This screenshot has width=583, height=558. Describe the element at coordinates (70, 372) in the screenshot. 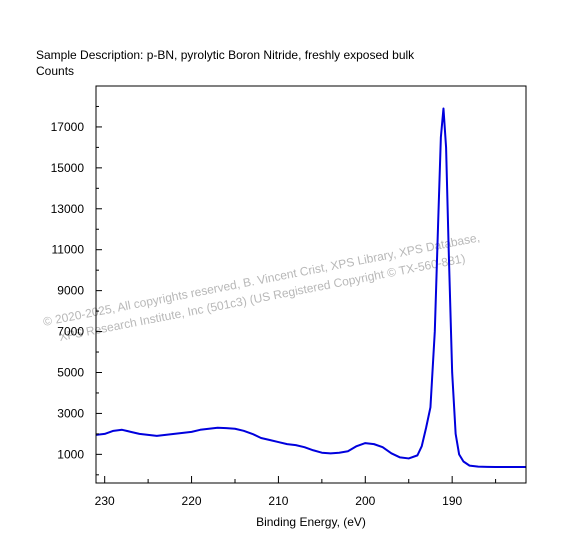

I see `y-tick-label: 5000` at that location.